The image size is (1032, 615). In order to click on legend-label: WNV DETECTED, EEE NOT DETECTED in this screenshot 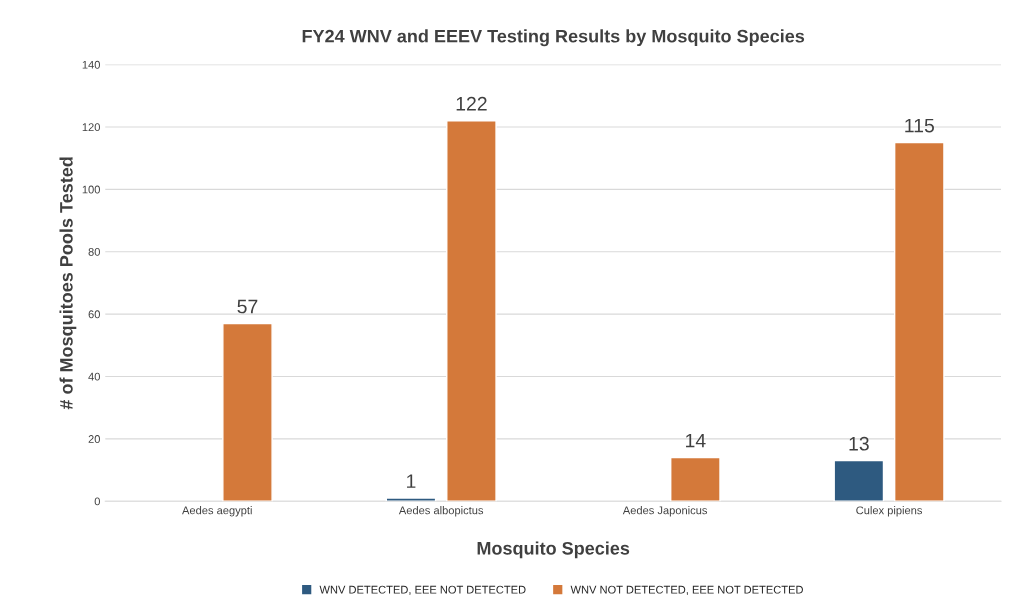, I will do `click(422, 590)`.